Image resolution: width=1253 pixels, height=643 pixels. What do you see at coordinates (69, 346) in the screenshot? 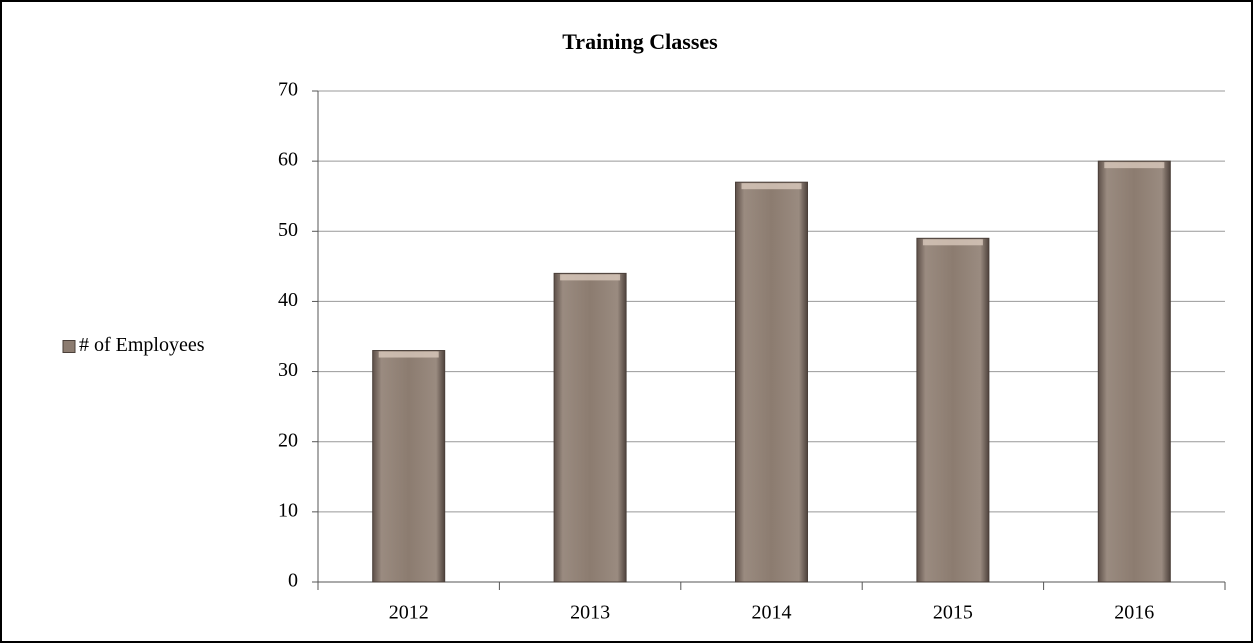
I see `legend-swatch` at bounding box center [69, 346].